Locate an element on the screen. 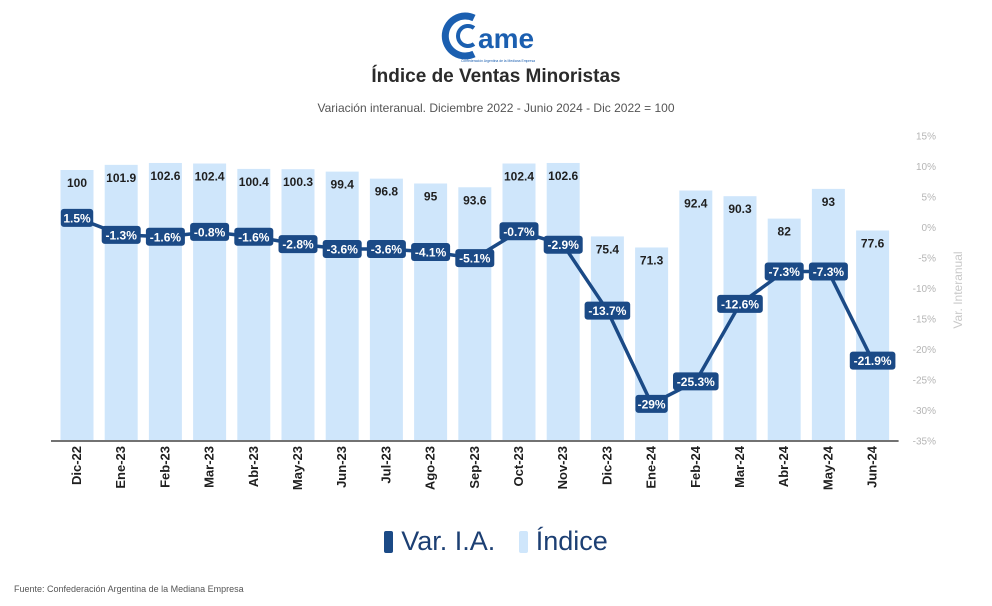  point-value-label: -12.6% is located at coordinates (740, 304).